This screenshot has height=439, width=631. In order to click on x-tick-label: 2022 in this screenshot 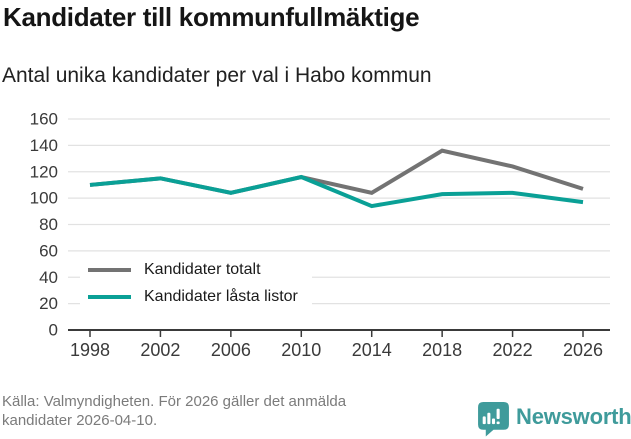, I will do `click(513, 350)`.